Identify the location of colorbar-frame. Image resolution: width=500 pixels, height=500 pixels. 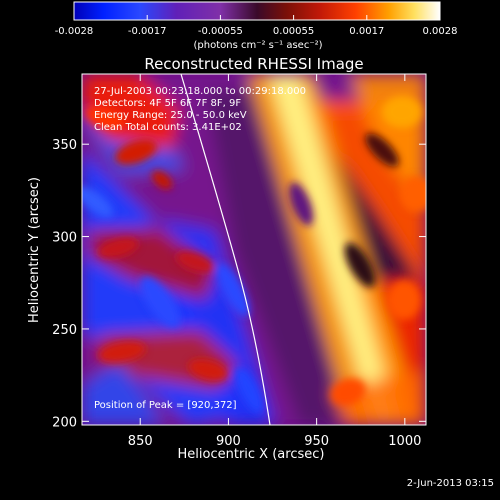
(257, 11).